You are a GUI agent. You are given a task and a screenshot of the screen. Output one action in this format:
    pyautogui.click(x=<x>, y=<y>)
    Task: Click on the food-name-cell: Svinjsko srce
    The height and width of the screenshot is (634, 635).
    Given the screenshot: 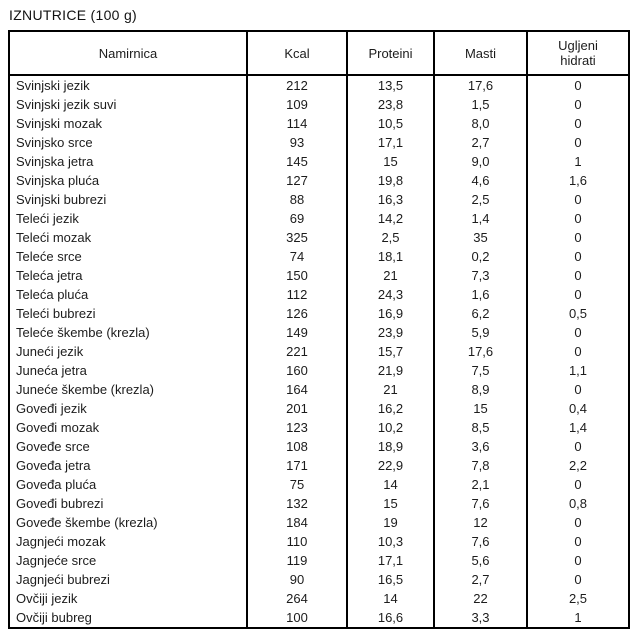 What is the action you would take?
    pyautogui.click(x=54, y=142)
    